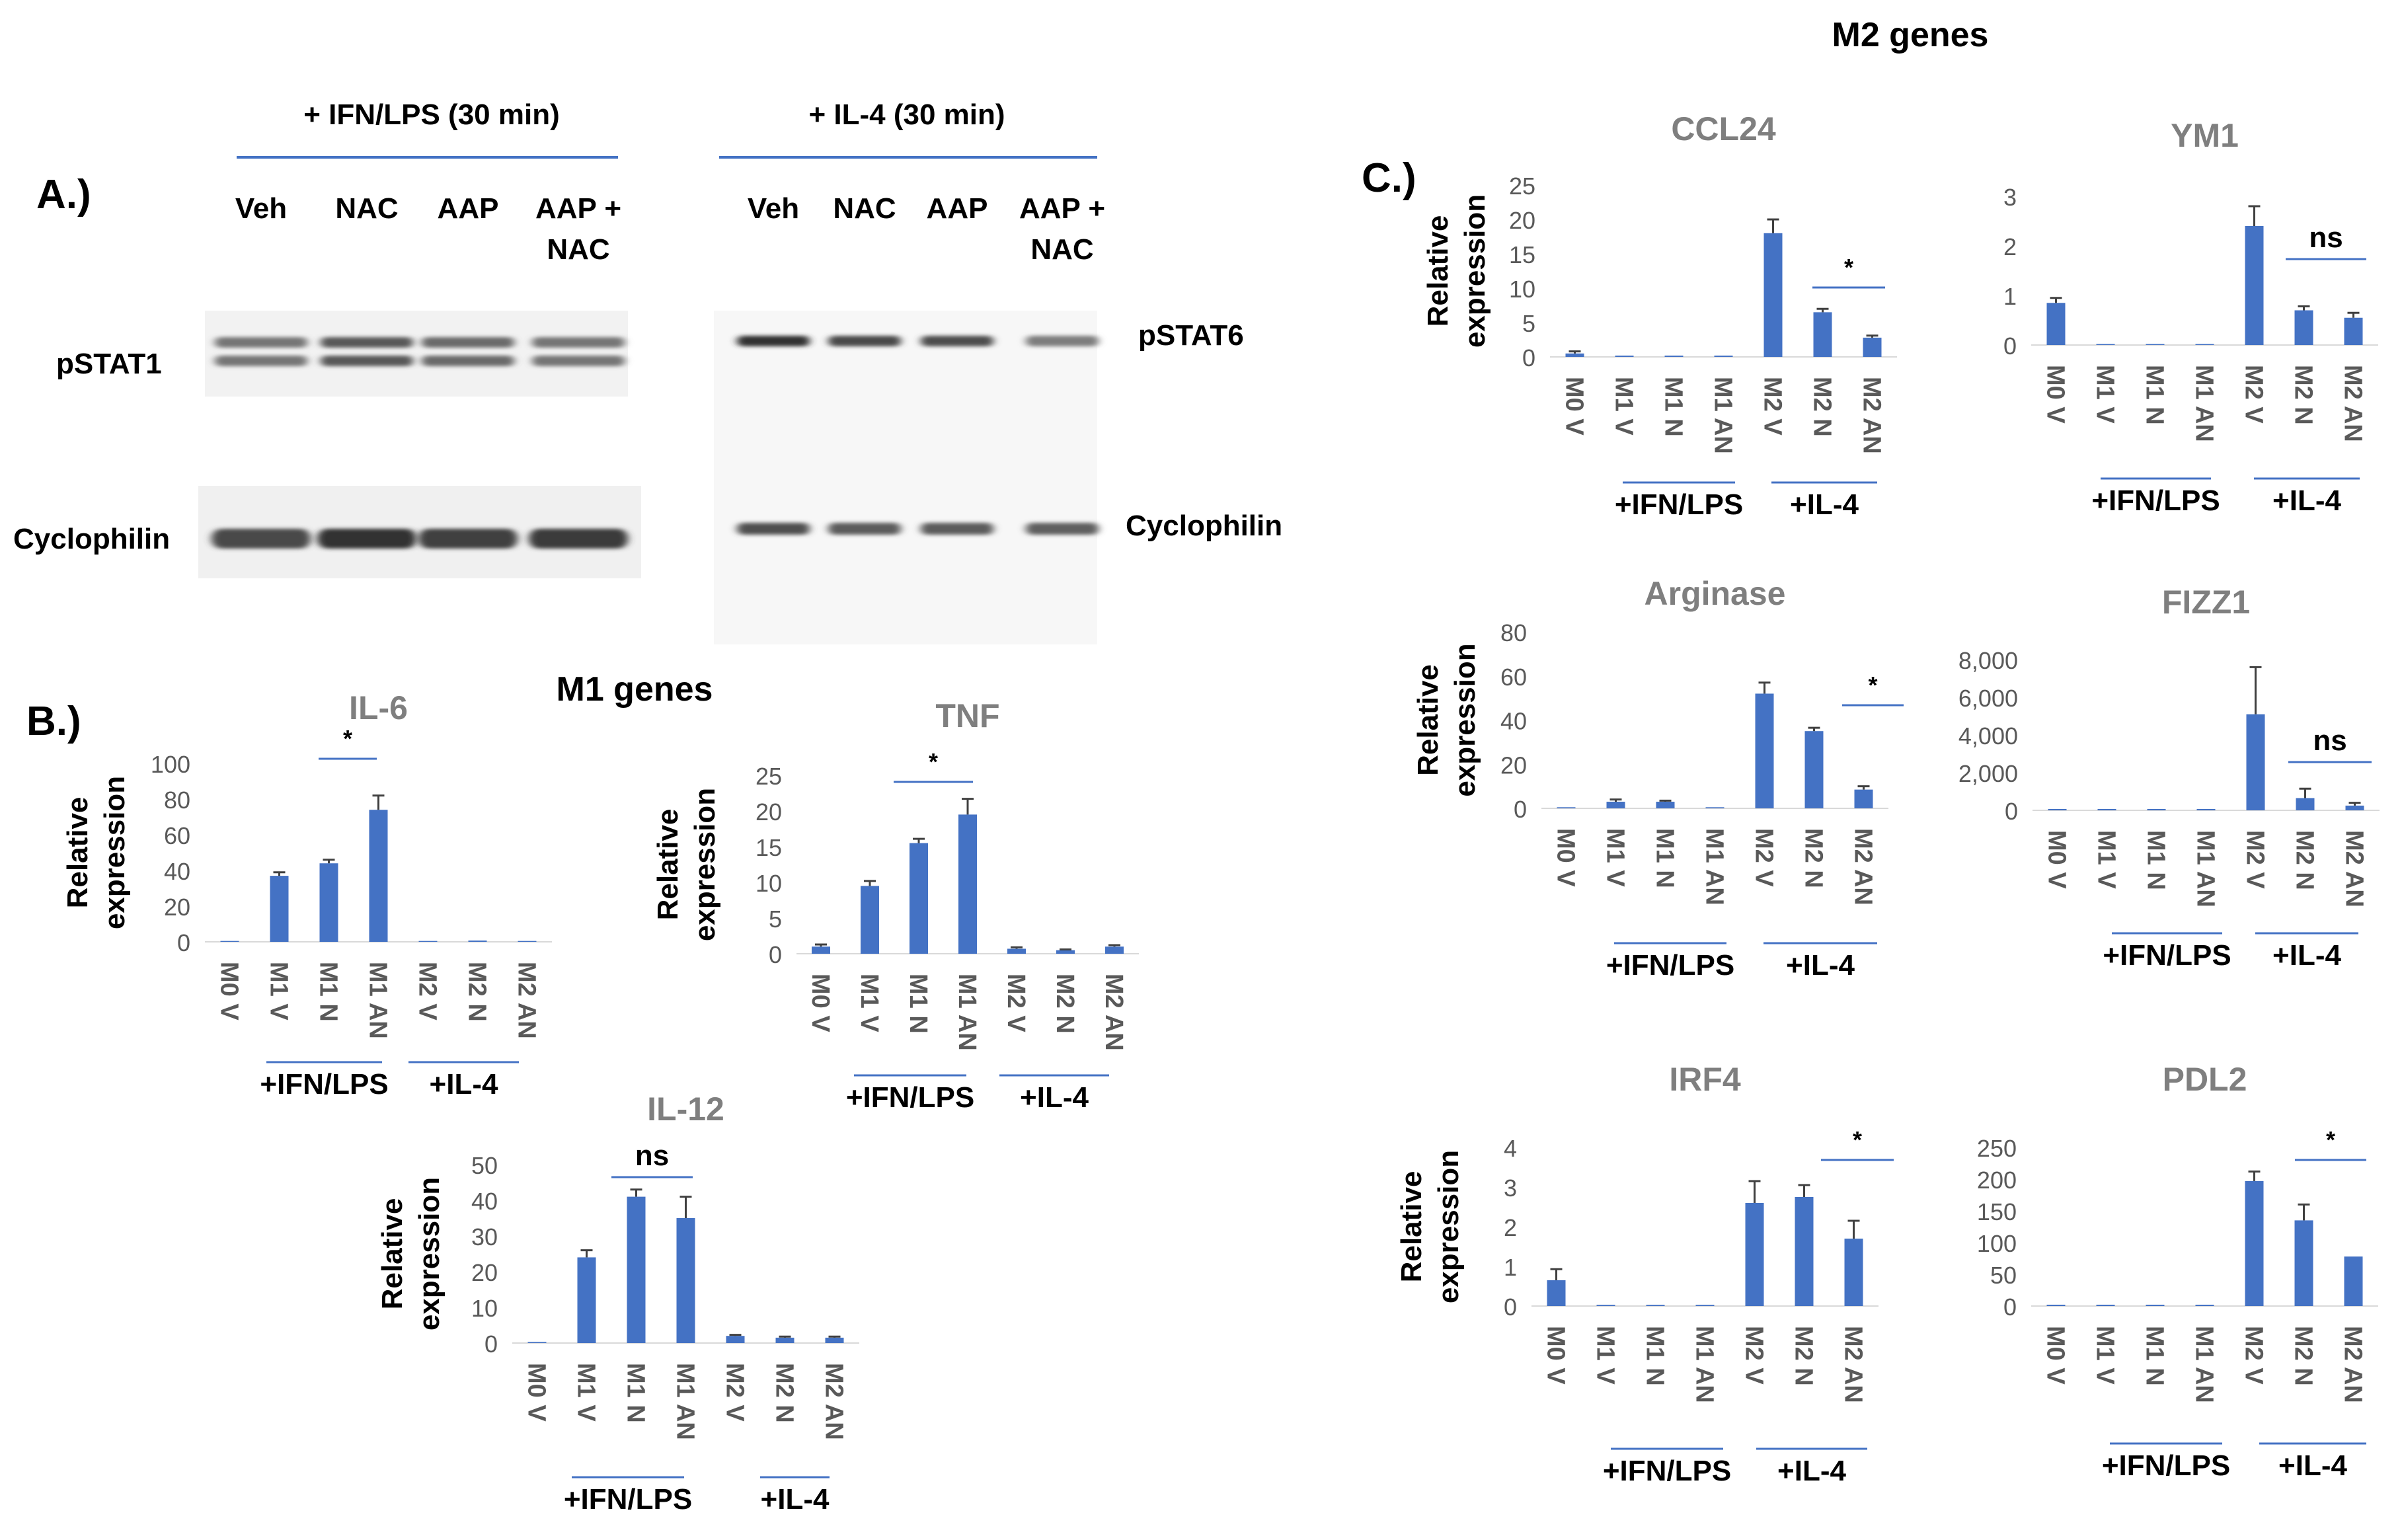 This screenshot has width=2402, height=1540. What do you see at coordinates (578, 229) in the screenshot?
I see `lane-label-left: AAP + NAC` at bounding box center [578, 229].